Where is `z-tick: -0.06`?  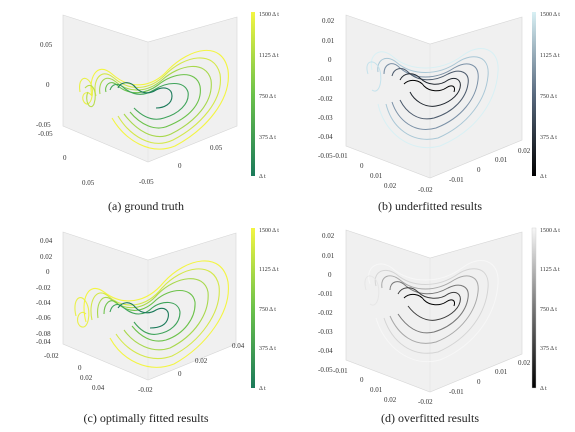
z-tick: -0.06 is located at coordinates (43, 318).